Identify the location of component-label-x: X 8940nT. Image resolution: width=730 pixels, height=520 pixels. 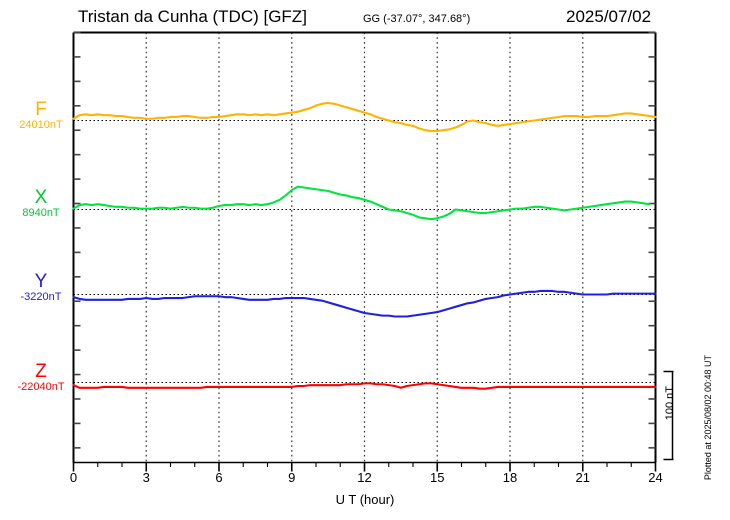
(41, 204).